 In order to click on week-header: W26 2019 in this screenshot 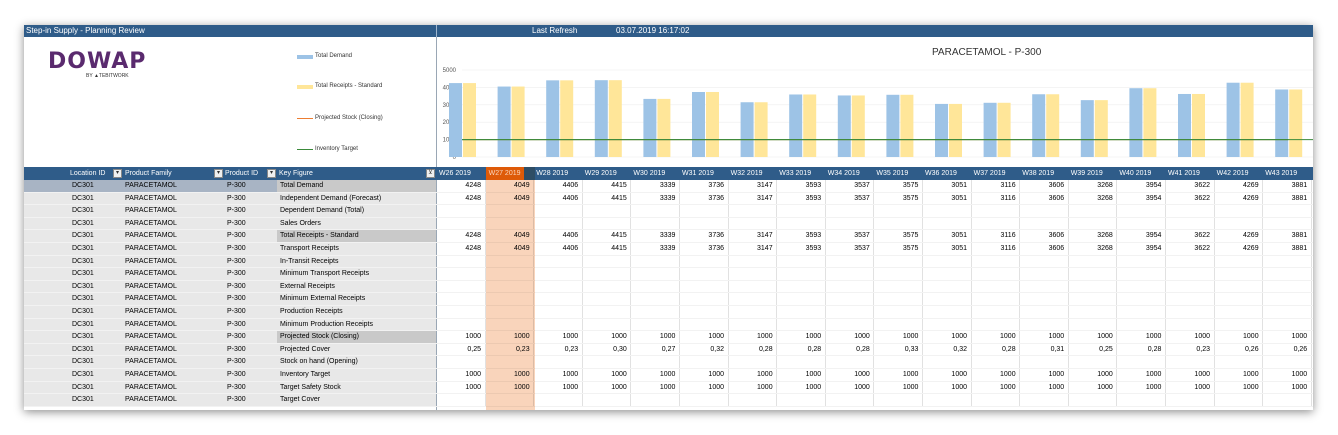, I will do `click(455, 173)`.